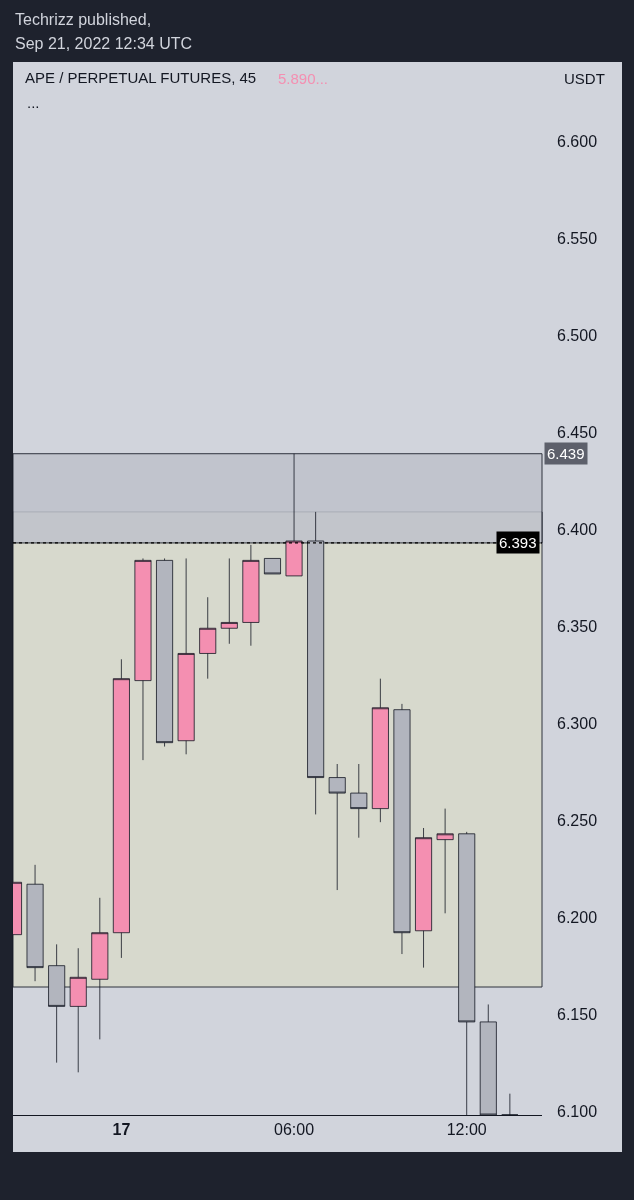 This screenshot has height=1200, width=634. What do you see at coordinates (83, 19) in the screenshot?
I see `text: Techrizz published,` at bounding box center [83, 19].